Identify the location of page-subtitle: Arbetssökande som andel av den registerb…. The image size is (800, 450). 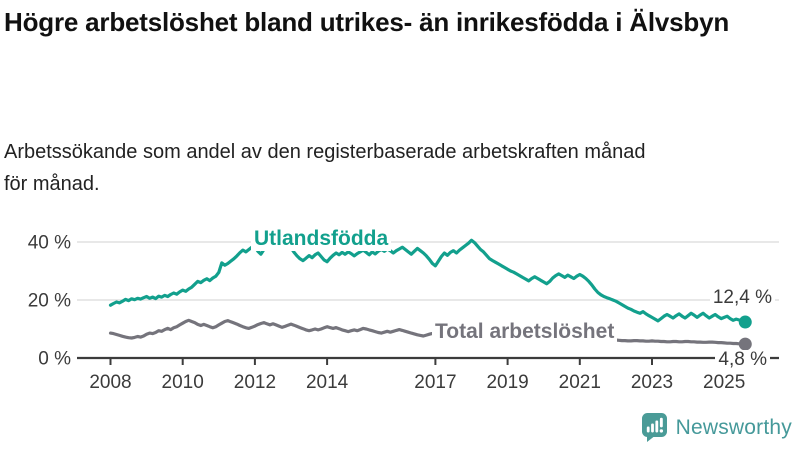
(325, 168).